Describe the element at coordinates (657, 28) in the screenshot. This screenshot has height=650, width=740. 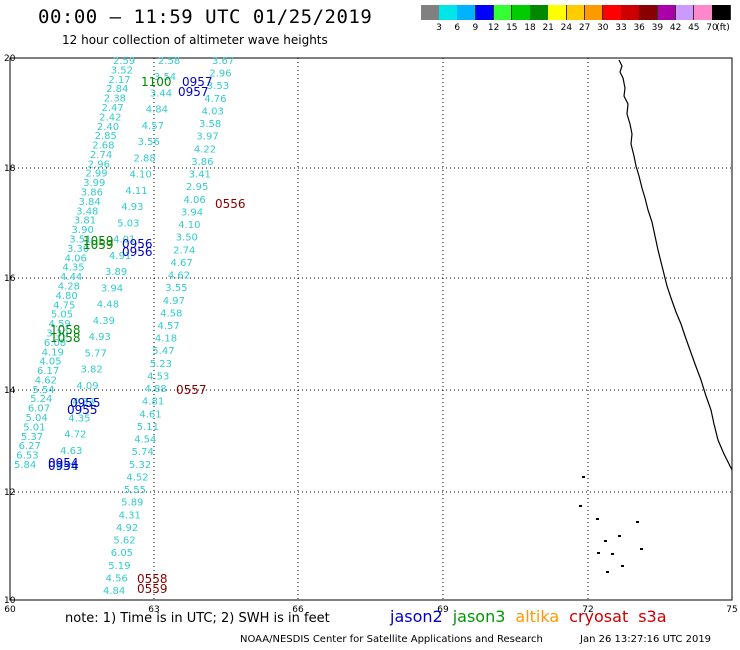
I see `scale-label: 39` at that location.